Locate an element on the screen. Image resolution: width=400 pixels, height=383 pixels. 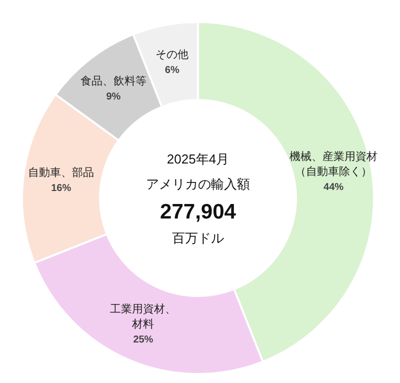
data-label: 9% is located at coordinates (113, 96).